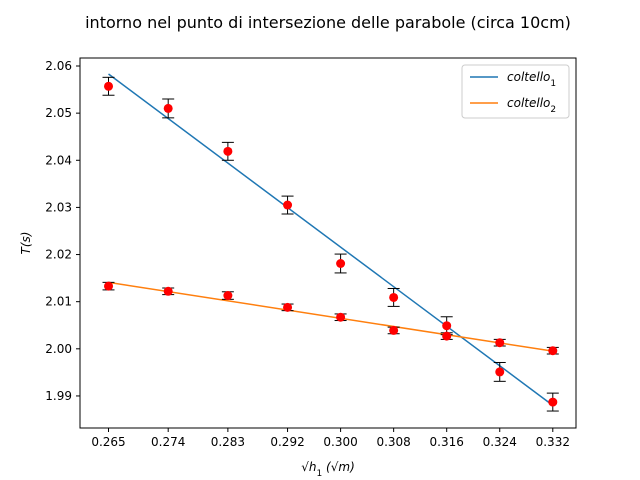  I want to click on y-tick-label: 2.01, so click(58, 302).